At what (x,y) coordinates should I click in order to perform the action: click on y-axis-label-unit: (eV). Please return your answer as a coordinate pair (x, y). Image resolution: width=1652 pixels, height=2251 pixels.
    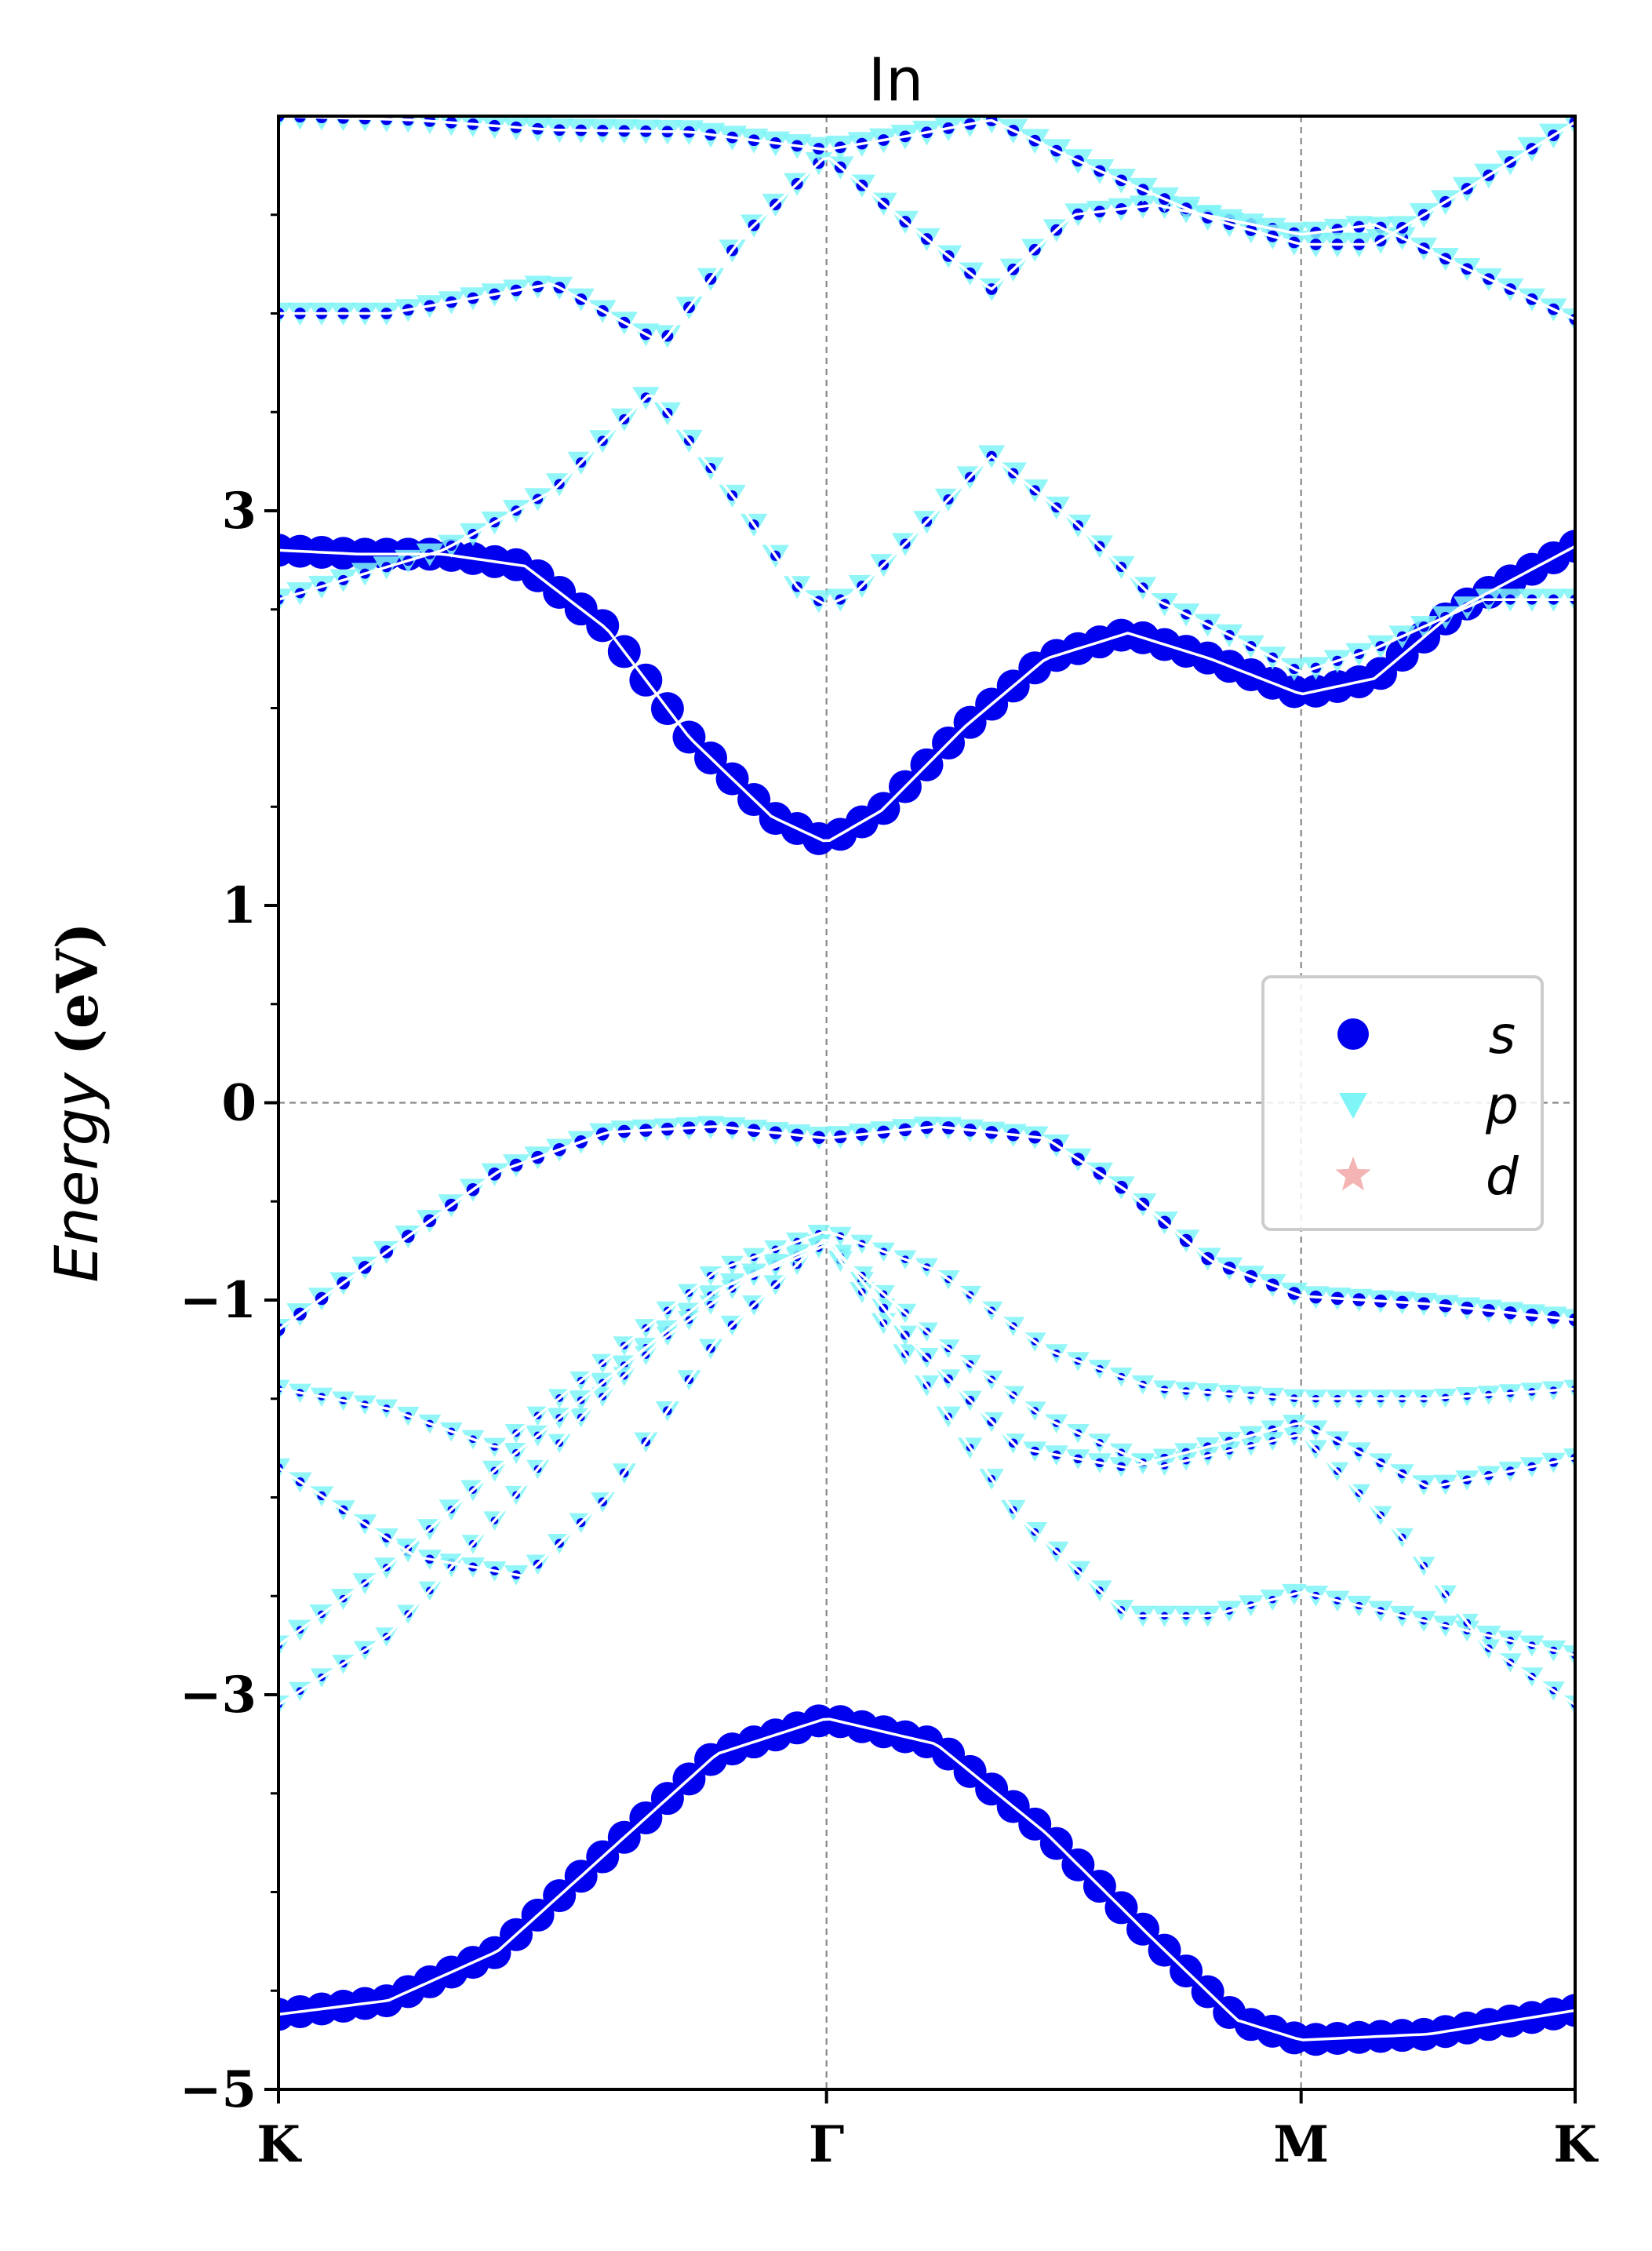
    Looking at the image, I should click on (78, 988).